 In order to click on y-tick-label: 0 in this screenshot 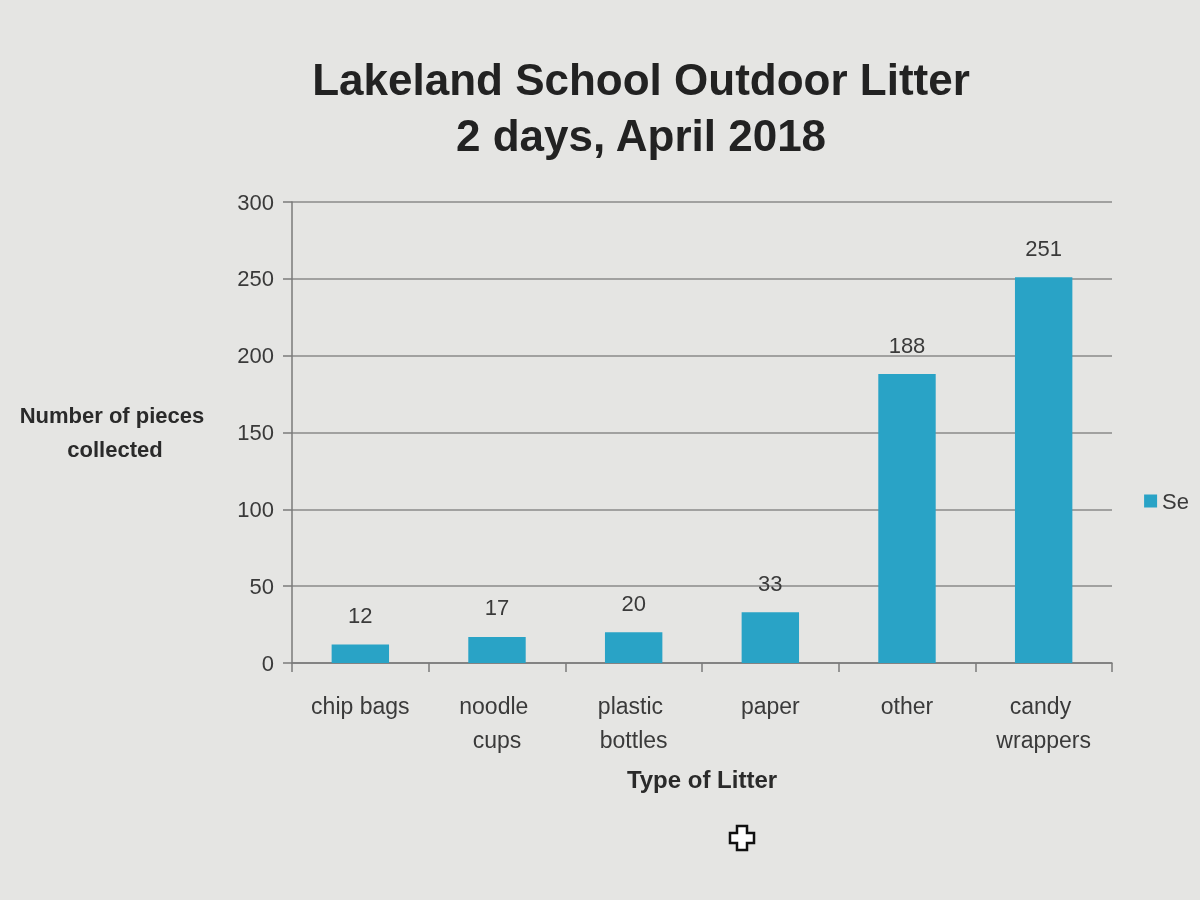, I will do `click(267, 663)`.